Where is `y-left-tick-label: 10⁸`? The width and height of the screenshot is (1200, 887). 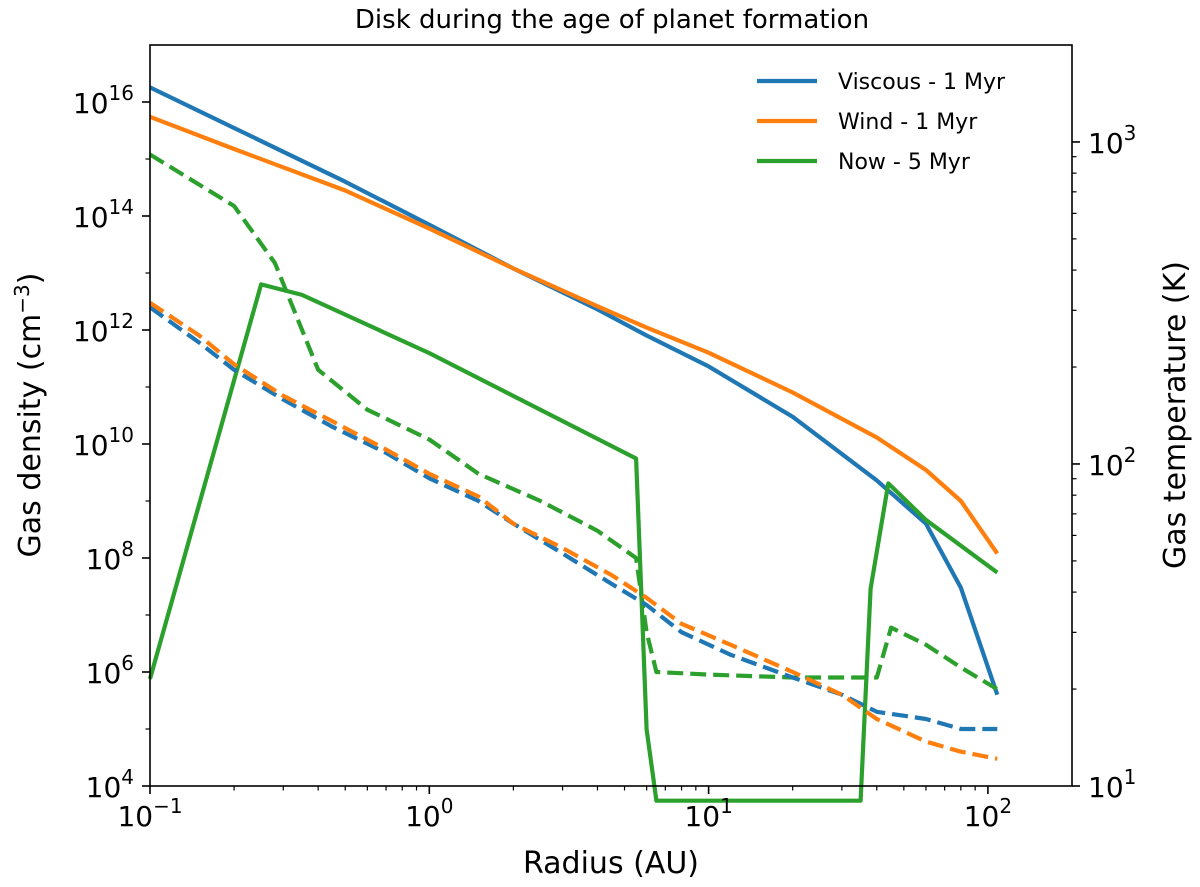
y-left-tick-label: 10⁸ is located at coordinates (110, 556).